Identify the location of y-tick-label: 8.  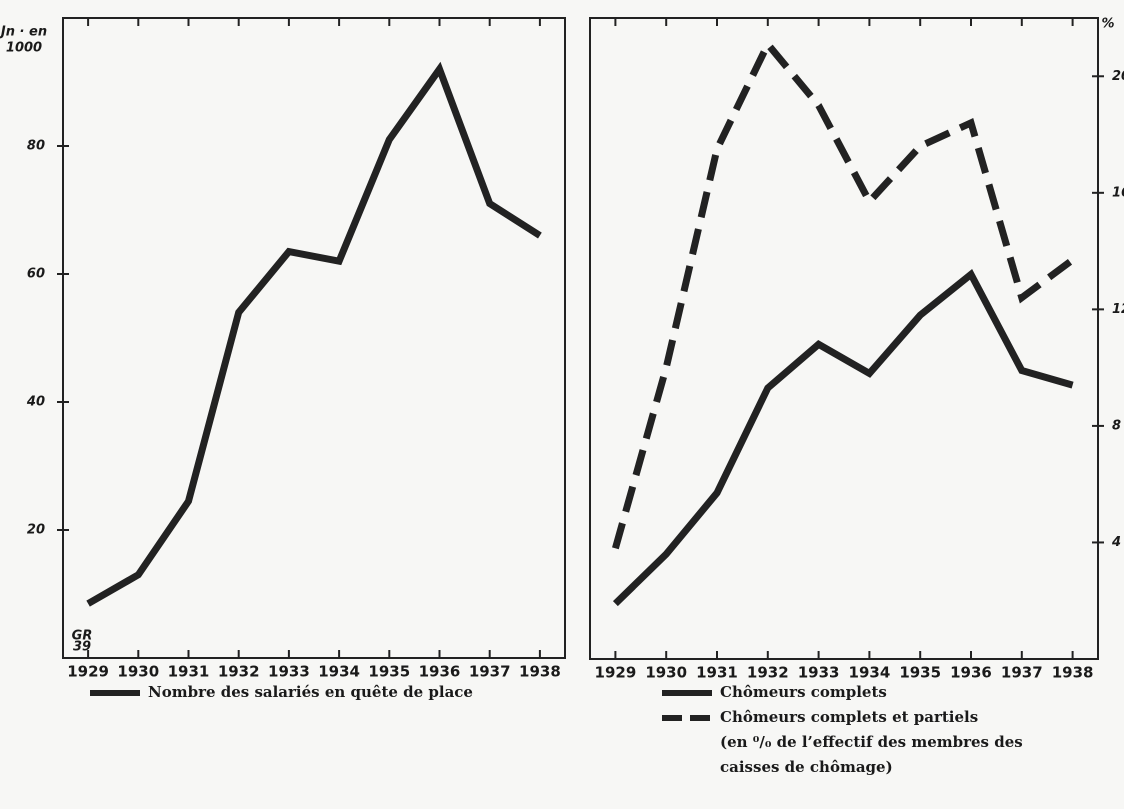
(1116, 425).